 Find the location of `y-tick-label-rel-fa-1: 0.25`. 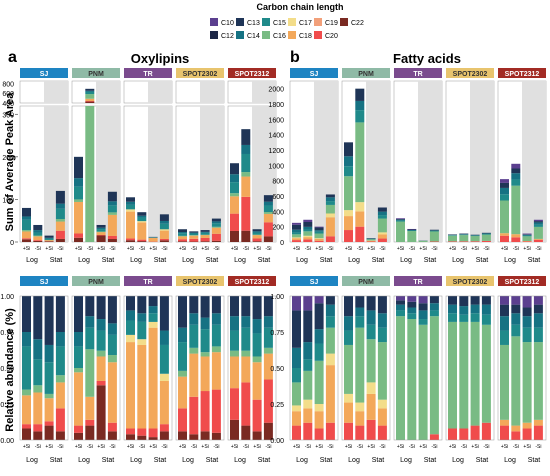

y-tick-label-rel-fa-1: 0.25 is located at coordinates (277, 405).